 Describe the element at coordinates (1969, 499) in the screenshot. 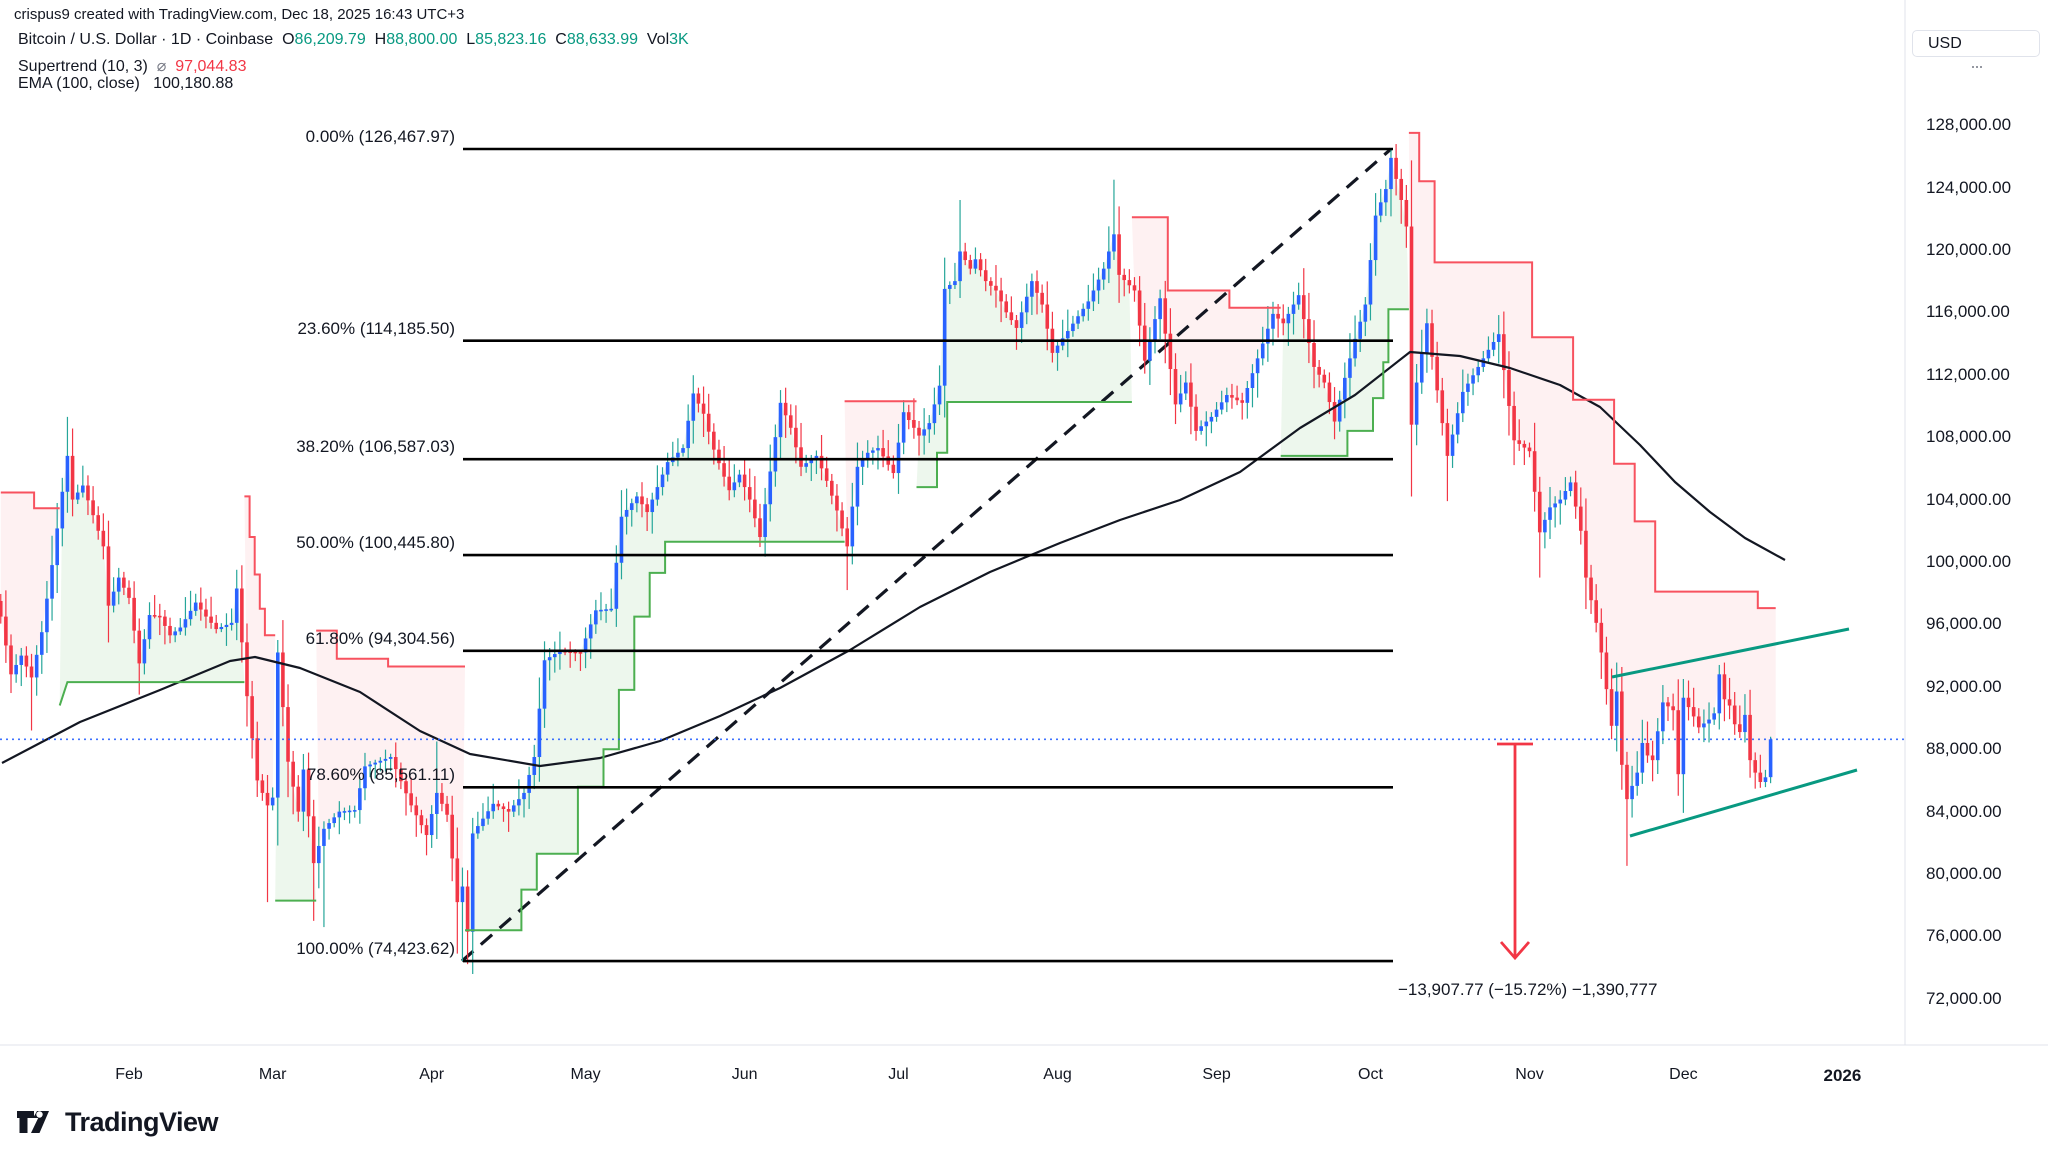

I see `price-tick-6: 104,000.00` at that location.